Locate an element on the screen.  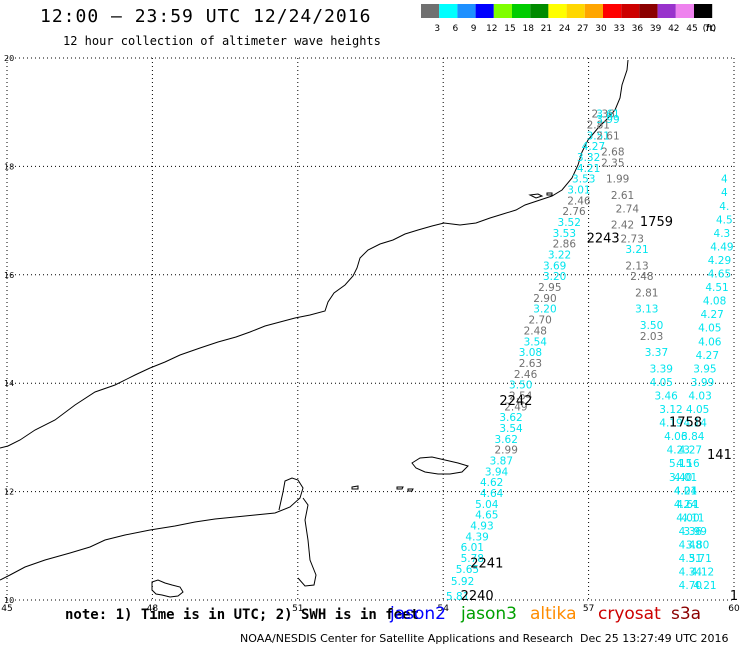
wave-height-value: 2.36 is located at coordinates (603, 115).